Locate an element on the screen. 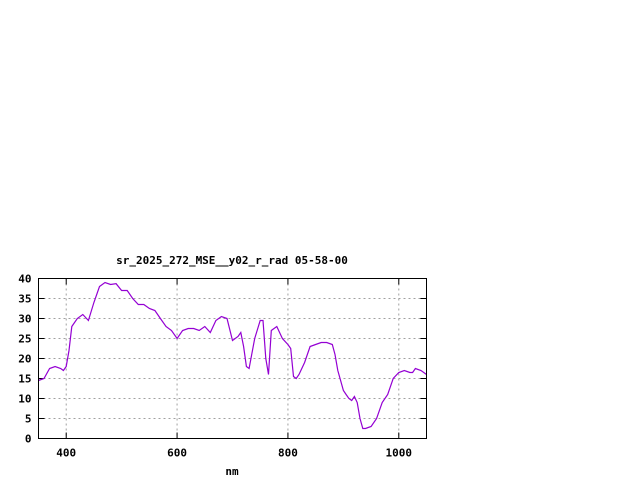 This screenshot has width=640, height=480. x-axis-label: nm is located at coordinates (232, 471).